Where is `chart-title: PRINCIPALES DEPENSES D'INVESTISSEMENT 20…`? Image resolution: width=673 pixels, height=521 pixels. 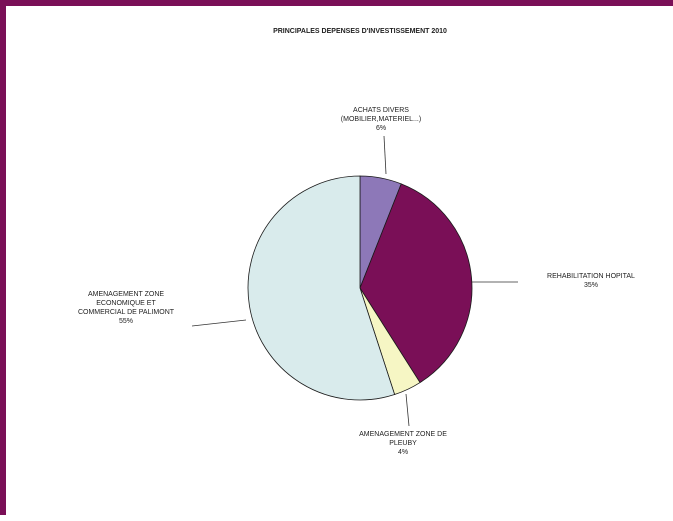 chart-title: PRINCIPALES DEPENSES D'INVESTISSEMENT 20… is located at coordinates (360, 31).